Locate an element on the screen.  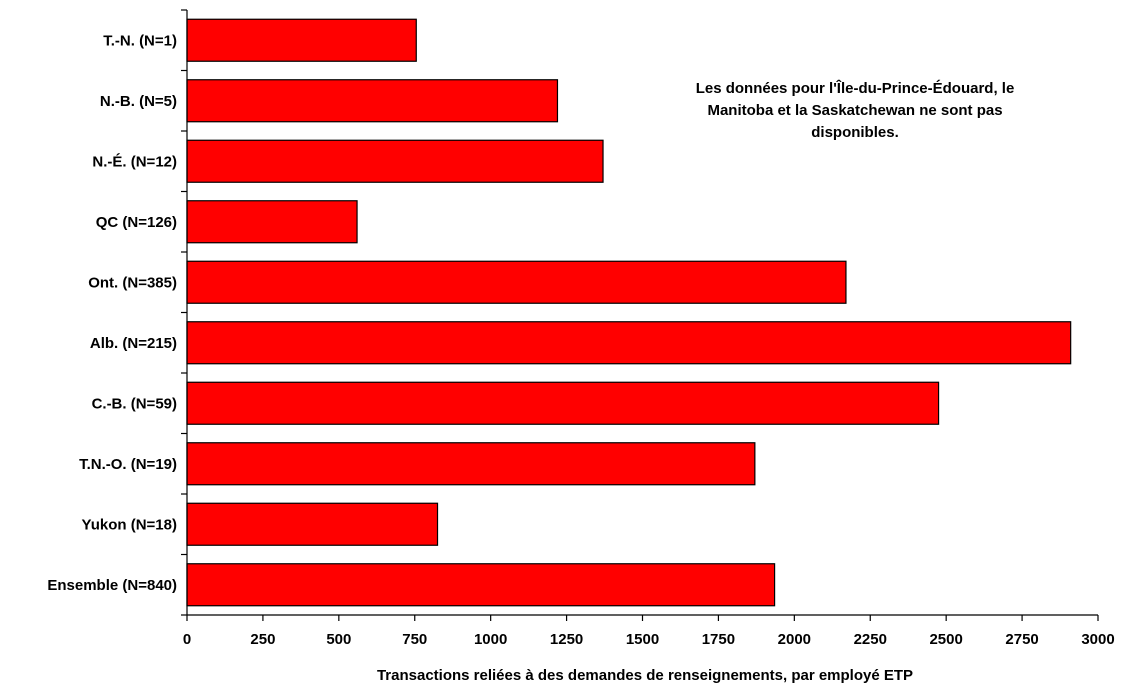
x-tick-label: 0 is located at coordinates (187, 639).